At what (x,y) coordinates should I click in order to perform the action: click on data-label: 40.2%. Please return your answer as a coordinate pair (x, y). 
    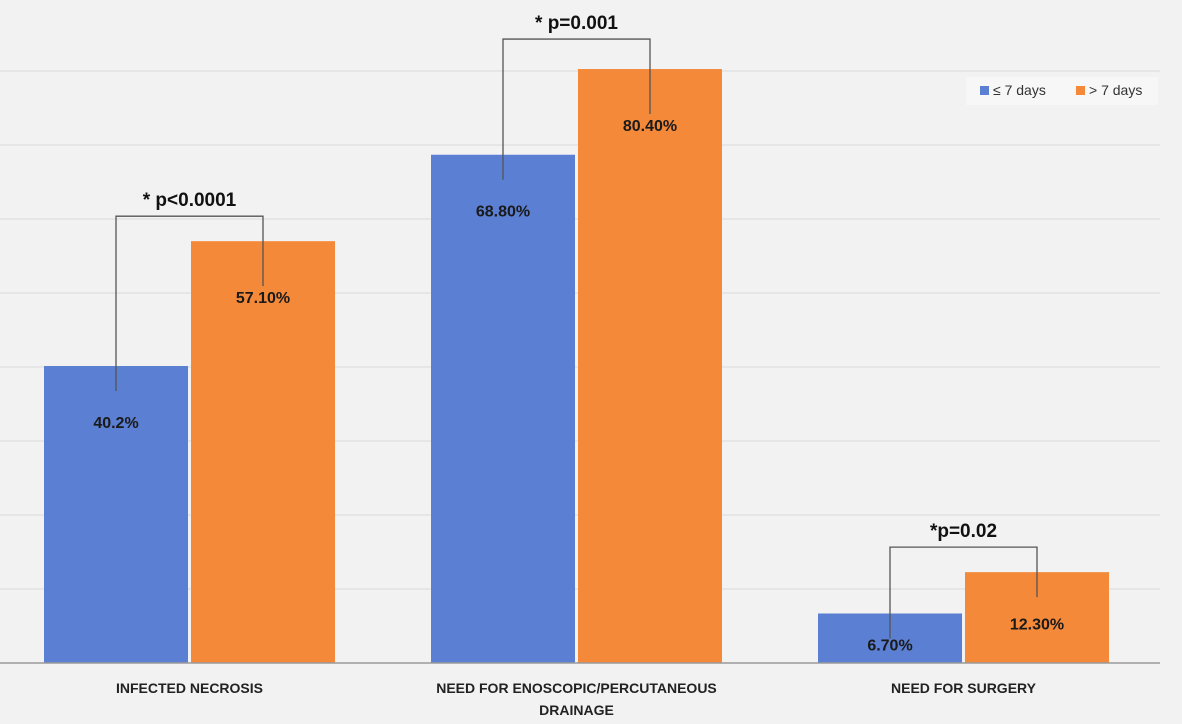
    Looking at the image, I should click on (115, 423).